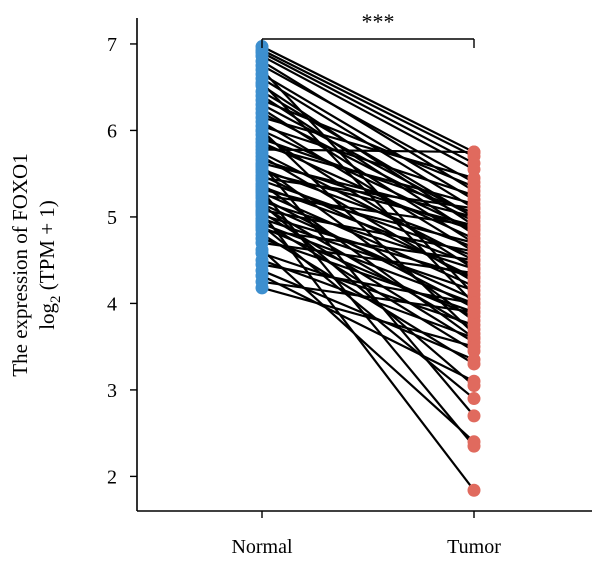  Describe the element at coordinates (474, 547) in the screenshot. I see `x-tick-label-tumor: Tumor` at that location.